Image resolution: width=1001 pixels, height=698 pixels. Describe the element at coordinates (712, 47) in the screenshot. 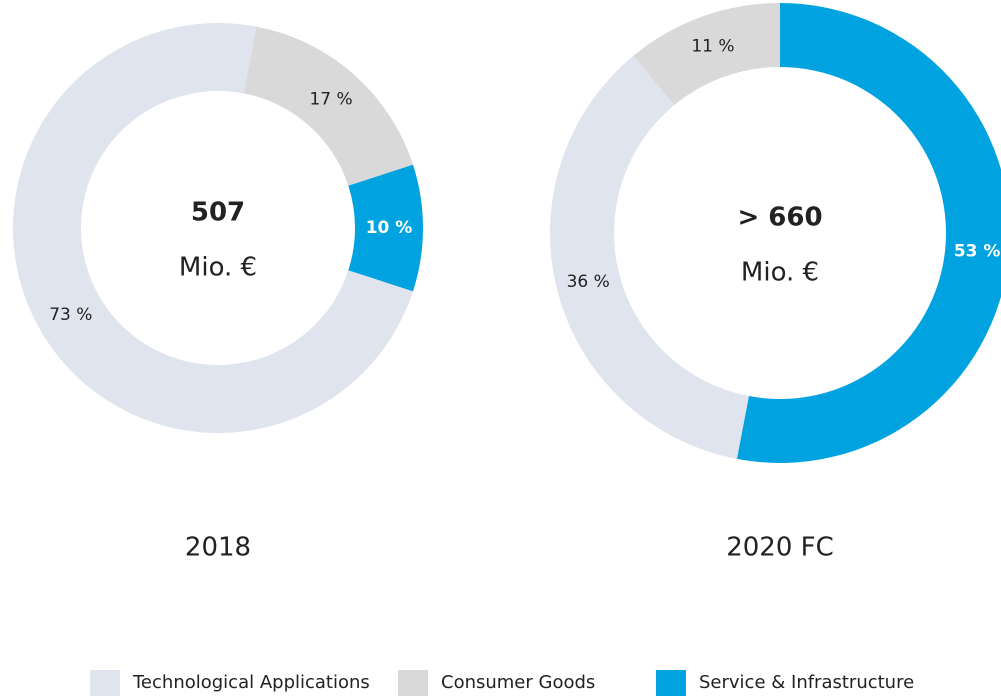

I see `value-label: 11 %` at that location.